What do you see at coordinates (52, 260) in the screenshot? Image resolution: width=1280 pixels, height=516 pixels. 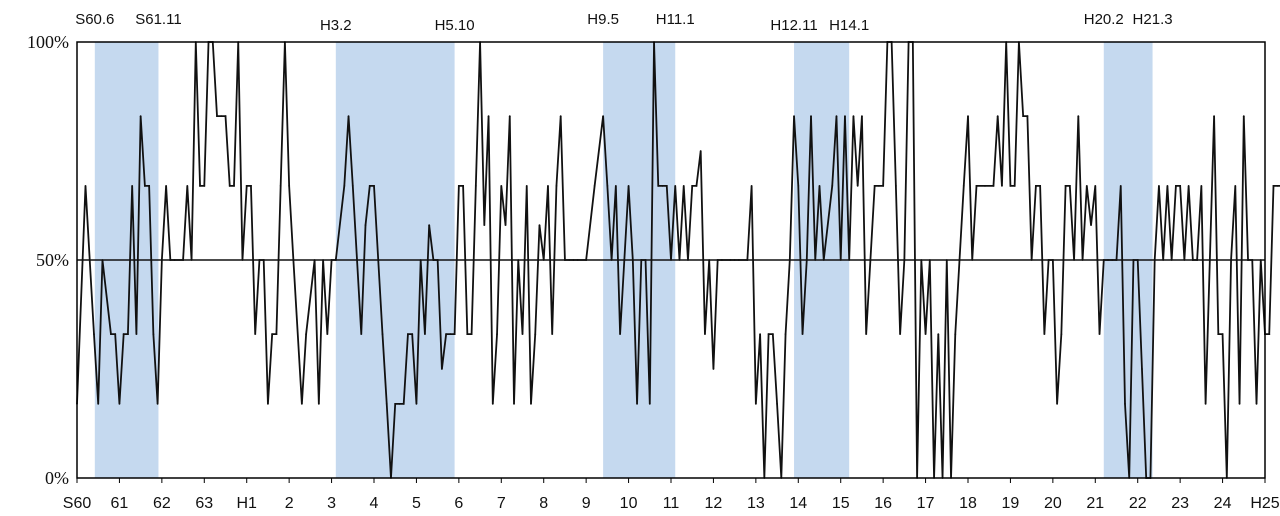 I see `y-tick-label: 50%` at bounding box center [52, 260].